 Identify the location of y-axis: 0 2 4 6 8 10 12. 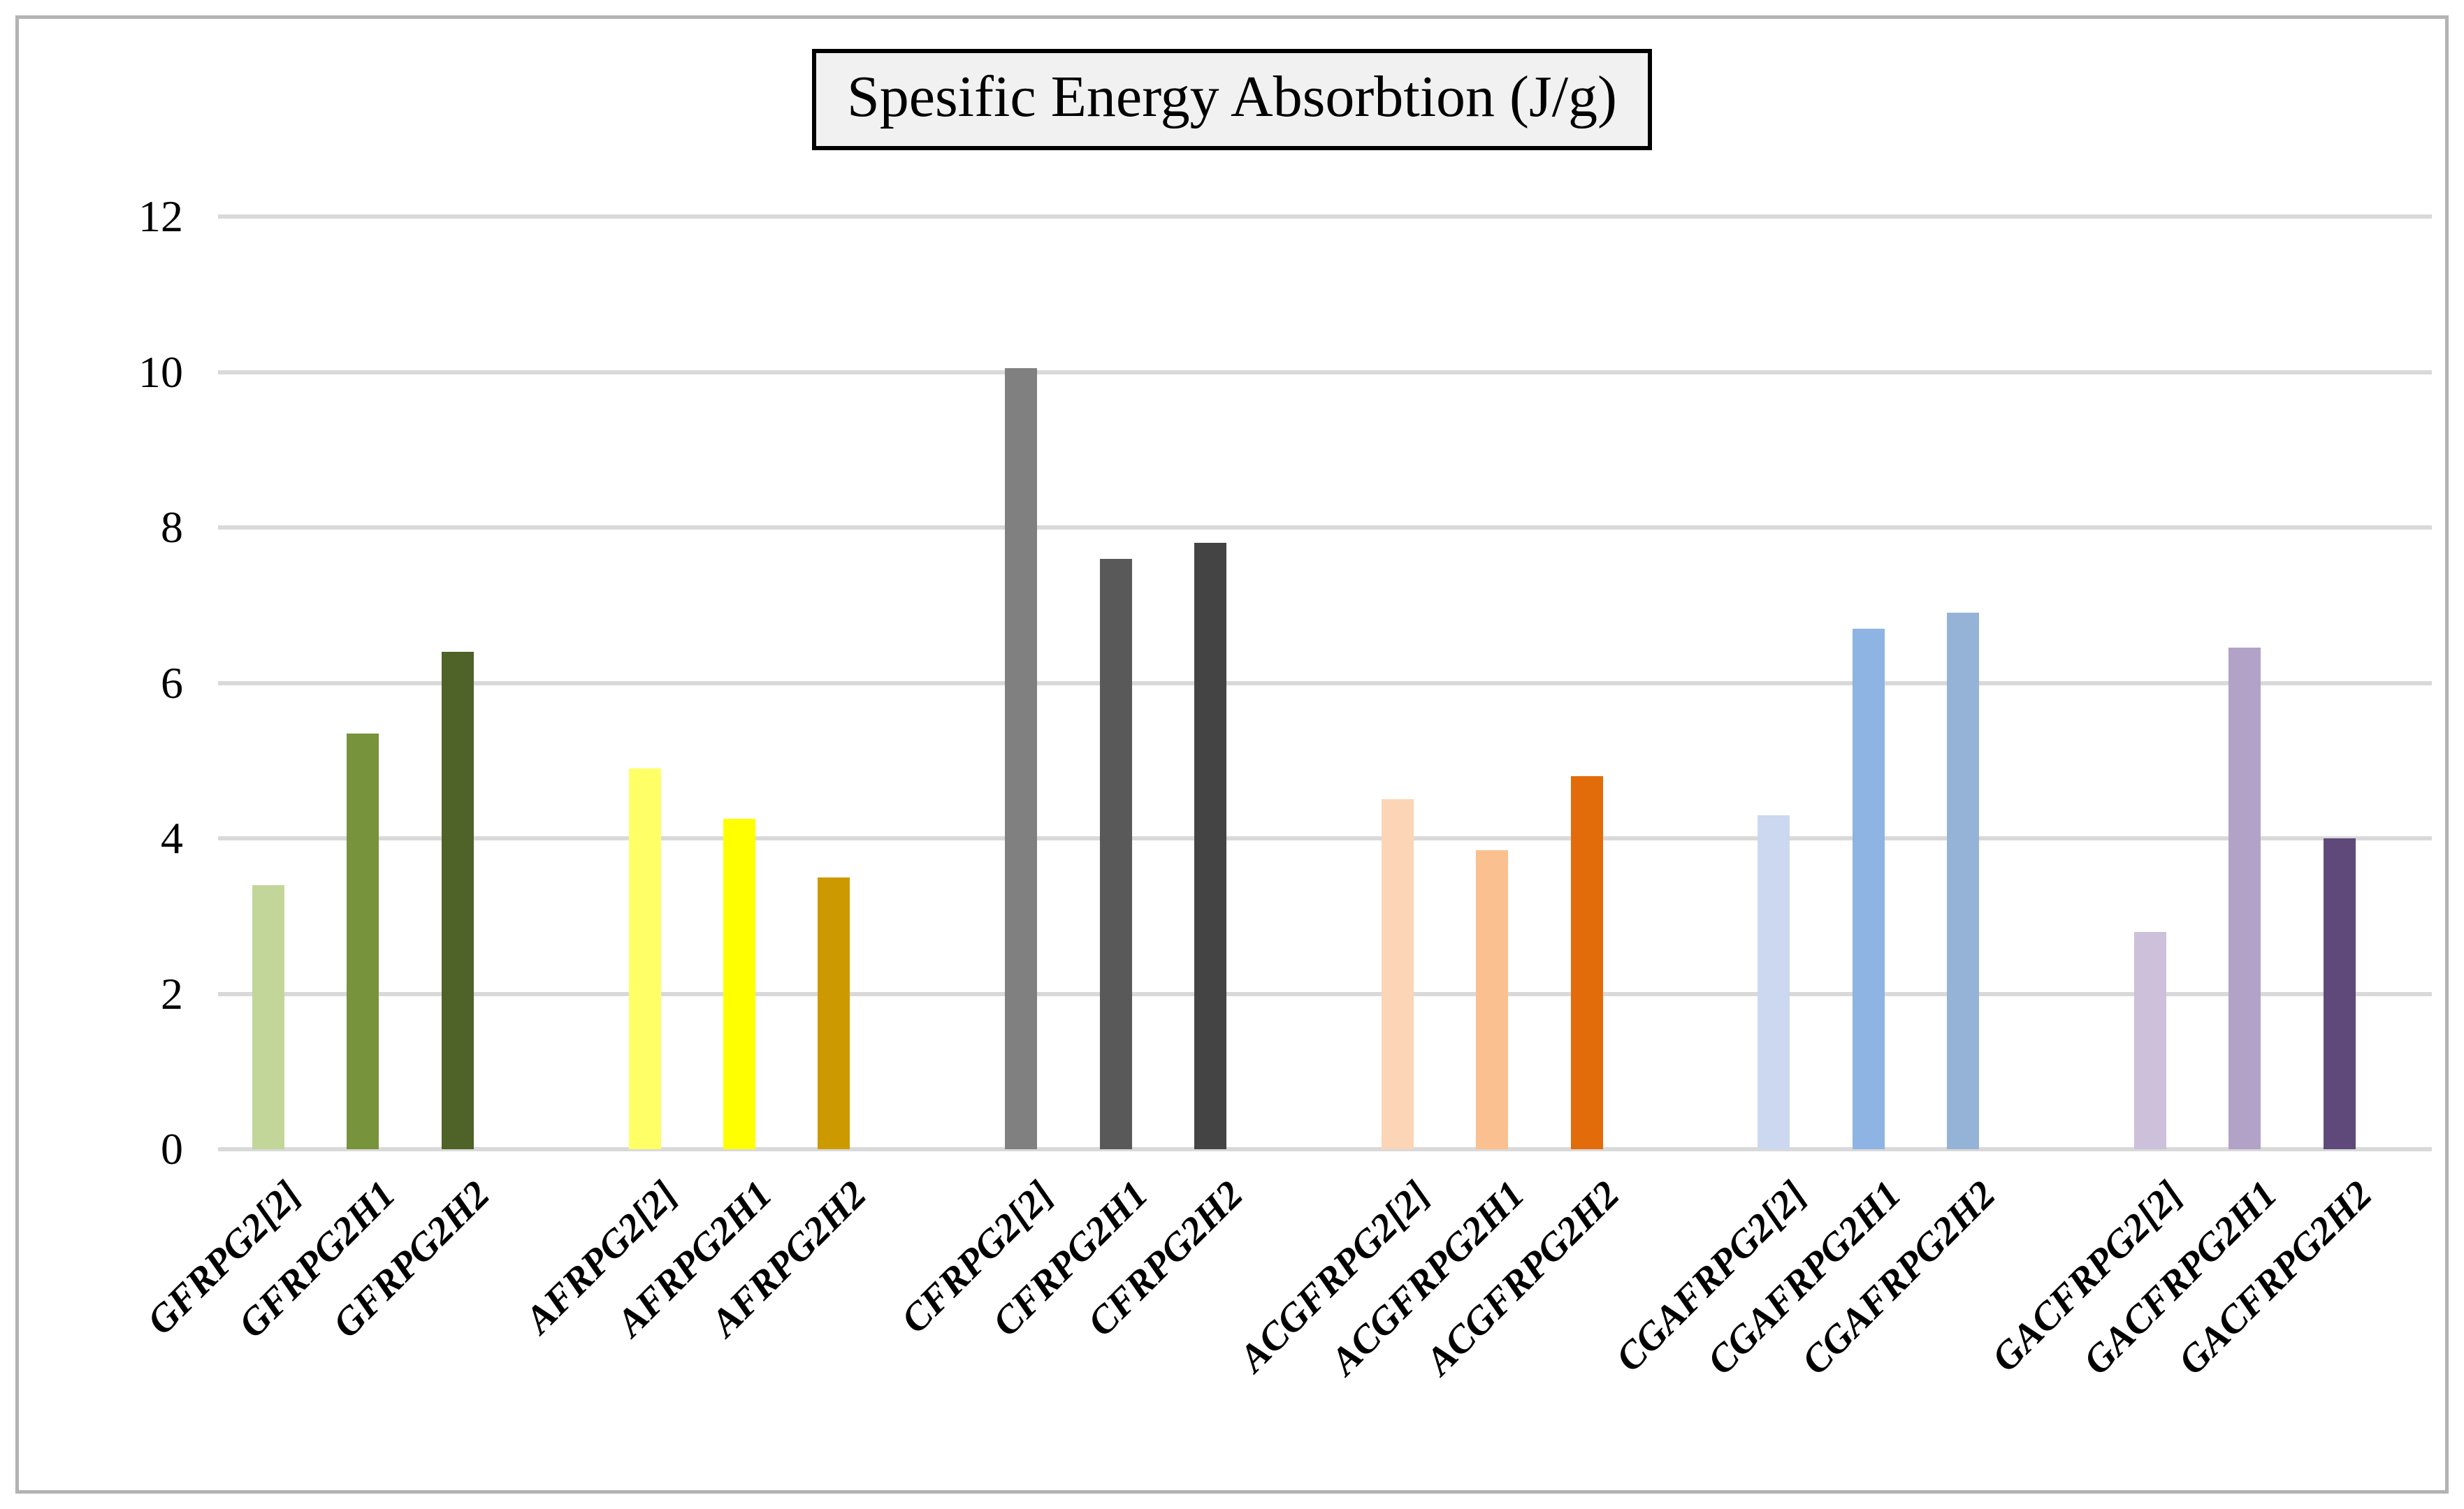
(91, 682).